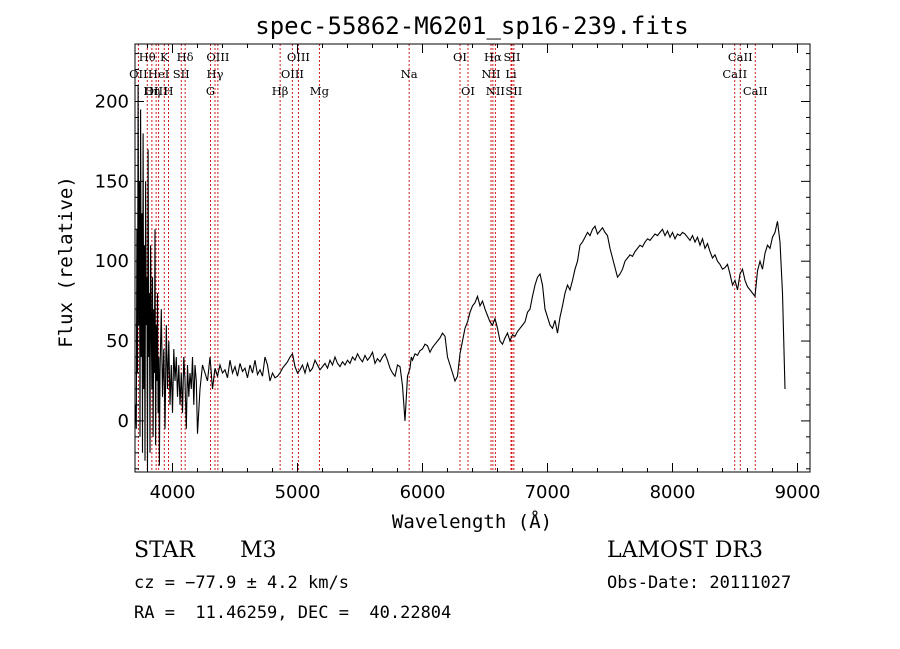 This screenshot has height=649, width=900. What do you see at coordinates (168, 91) in the screenshot?
I see `line-label: H` at bounding box center [168, 91].